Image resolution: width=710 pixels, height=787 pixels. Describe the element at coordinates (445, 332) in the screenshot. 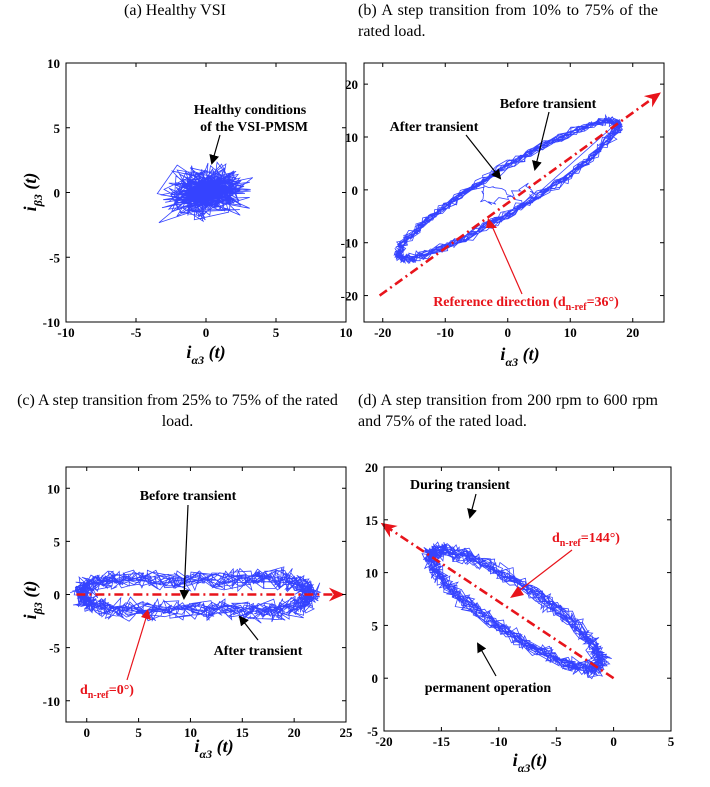

I see `x-tick-label-b: -10` at that location.